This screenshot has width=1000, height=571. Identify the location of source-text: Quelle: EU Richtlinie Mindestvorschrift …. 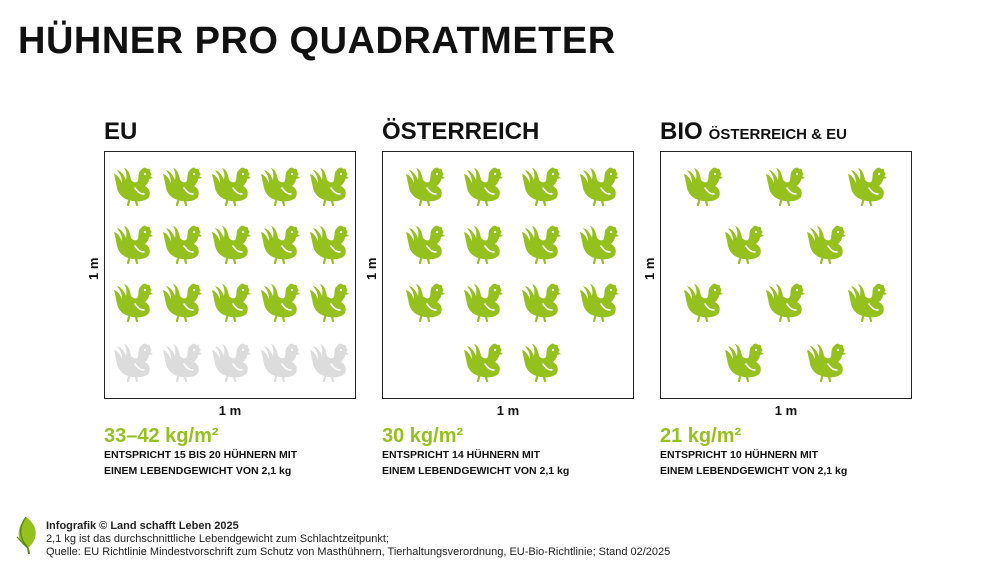
(358, 552).